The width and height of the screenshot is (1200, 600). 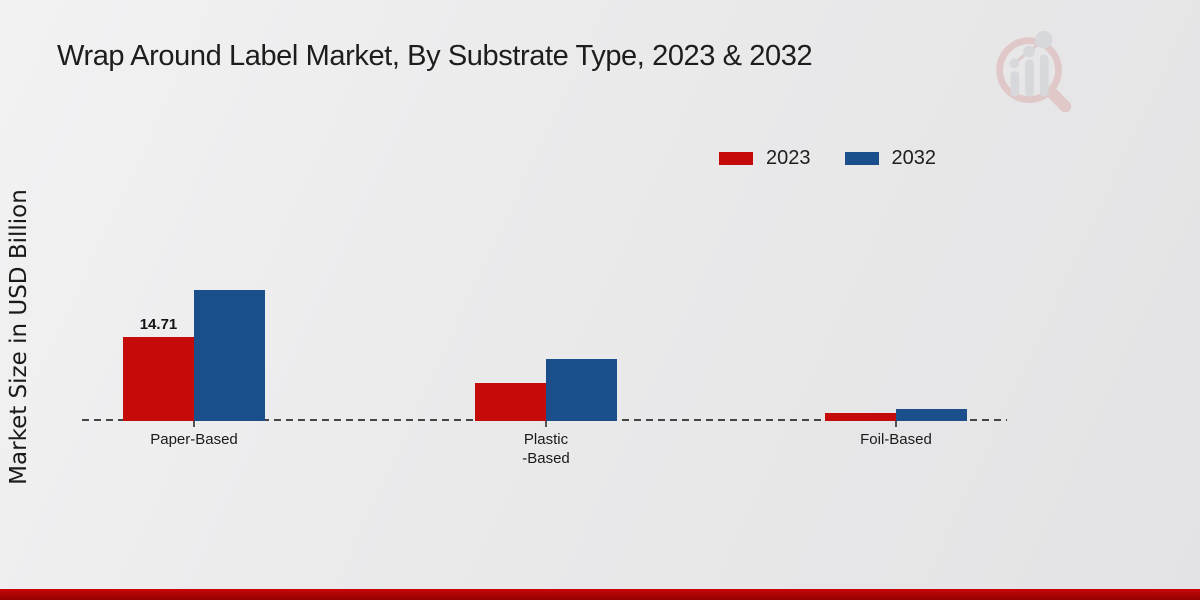 I want to click on market-research-logo-watermark, so click(x=1034, y=71).